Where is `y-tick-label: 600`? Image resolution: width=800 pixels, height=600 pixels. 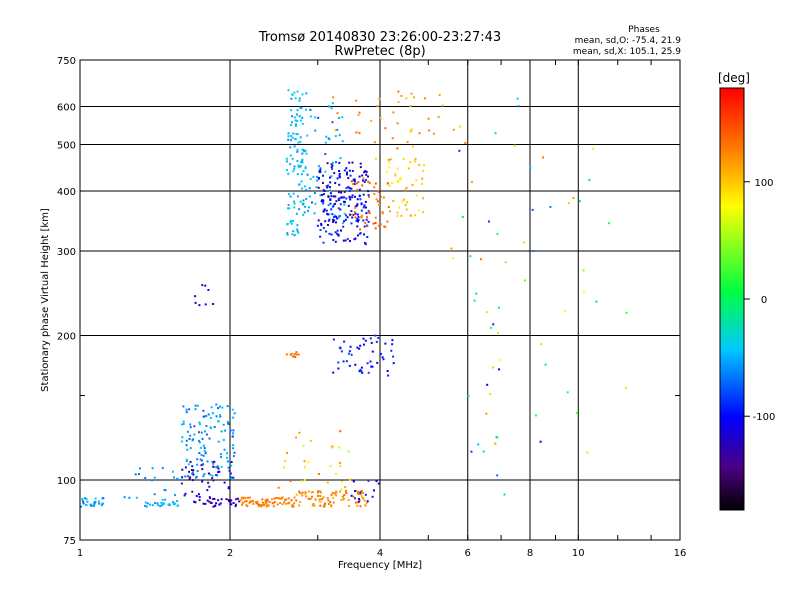 y-tick-label: 600 is located at coordinates (66, 108).